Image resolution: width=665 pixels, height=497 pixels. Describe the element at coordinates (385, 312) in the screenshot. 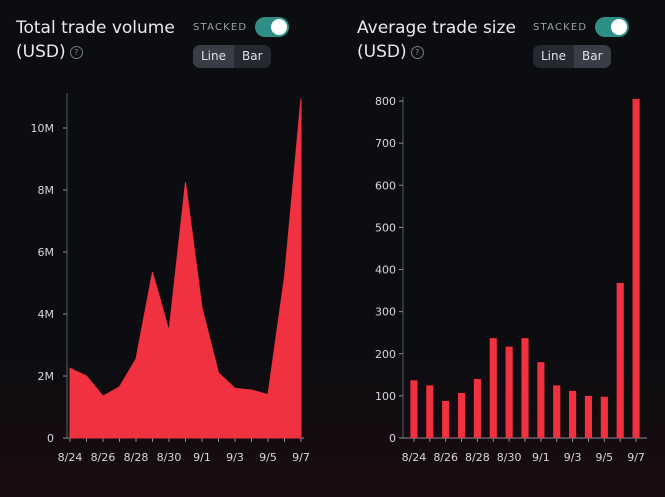

I see `y-tick-label: 300` at that location.